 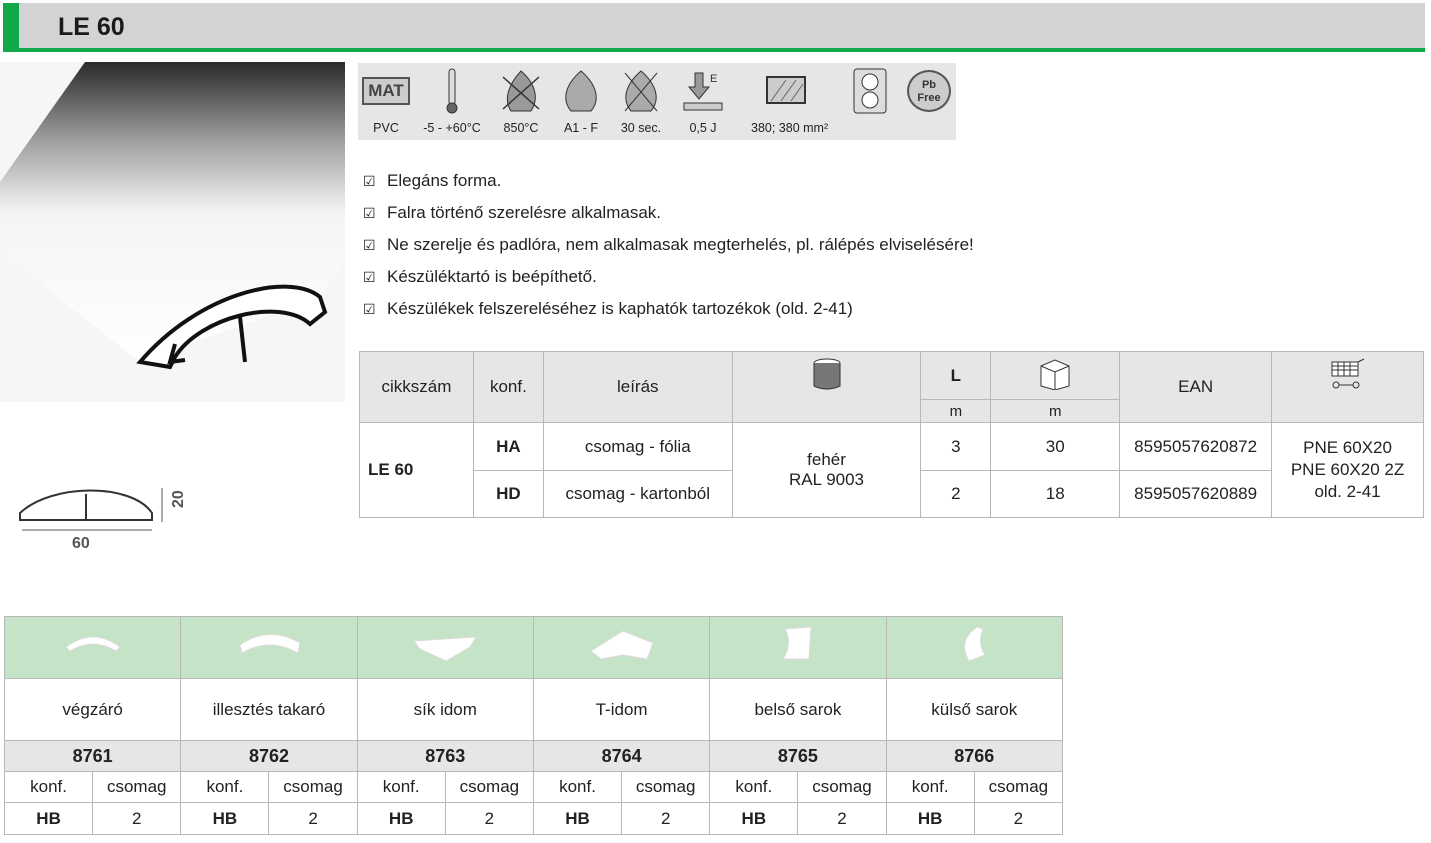 I want to click on page-header: LE 60, so click(x=714, y=27).